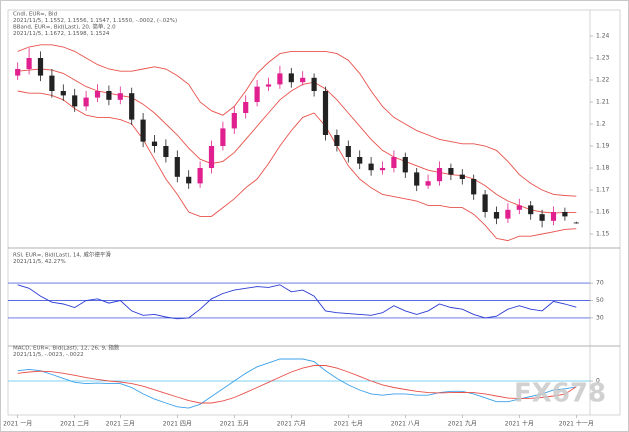  Describe the element at coordinates (600, 283) in the screenshot. I see `y-tick-label: 70` at that location.